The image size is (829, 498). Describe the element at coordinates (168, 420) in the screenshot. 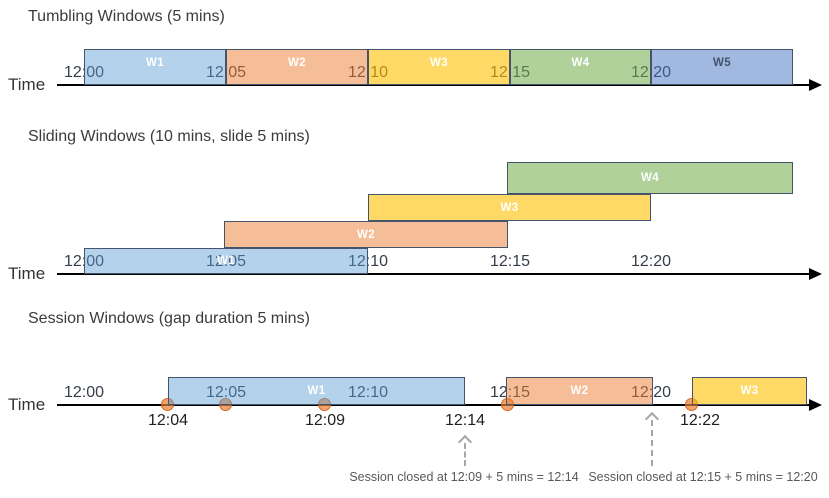

I see `event-time-label: 12:04` at that location.